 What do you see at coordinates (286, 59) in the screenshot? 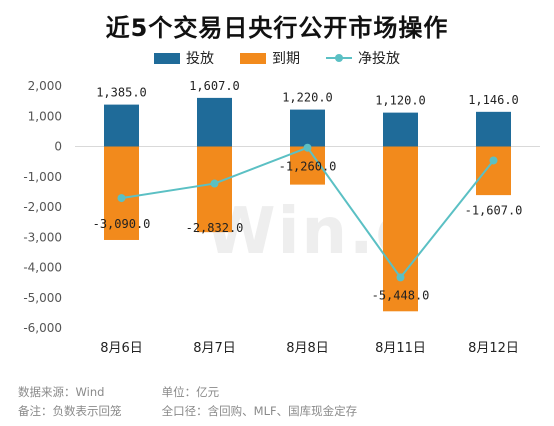
I see `legend-label-maturity: 到期` at bounding box center [286, 59].